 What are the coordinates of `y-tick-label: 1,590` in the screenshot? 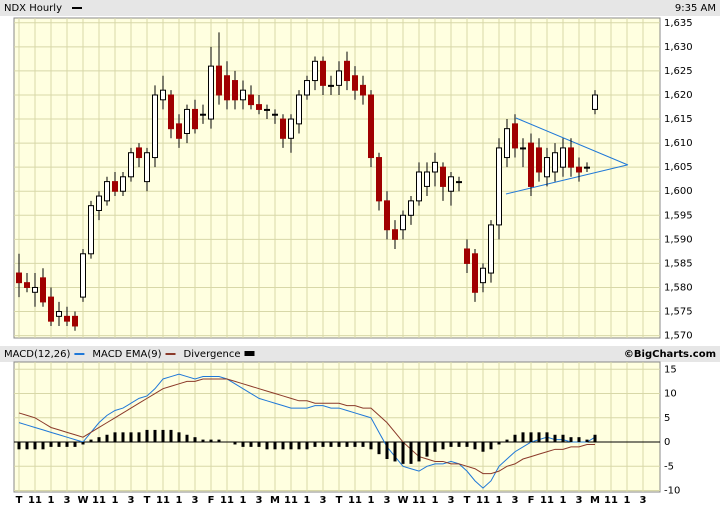 It's located at (678, 239).